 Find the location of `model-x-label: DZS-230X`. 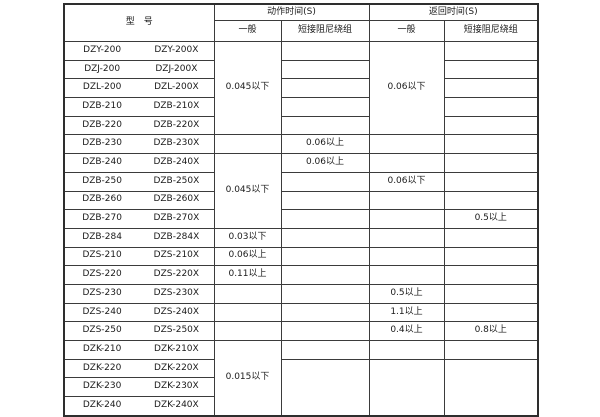

model-x-label: DZS-230X is located at coordinates (176, 292).